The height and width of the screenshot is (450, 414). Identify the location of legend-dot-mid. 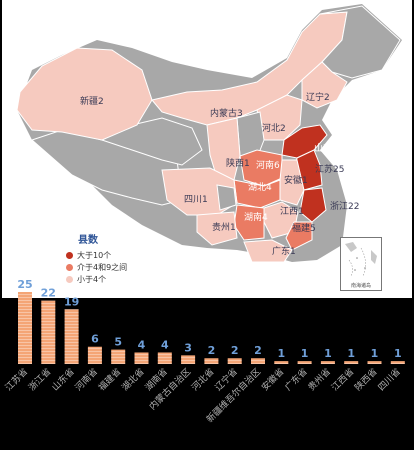
(69, 267).